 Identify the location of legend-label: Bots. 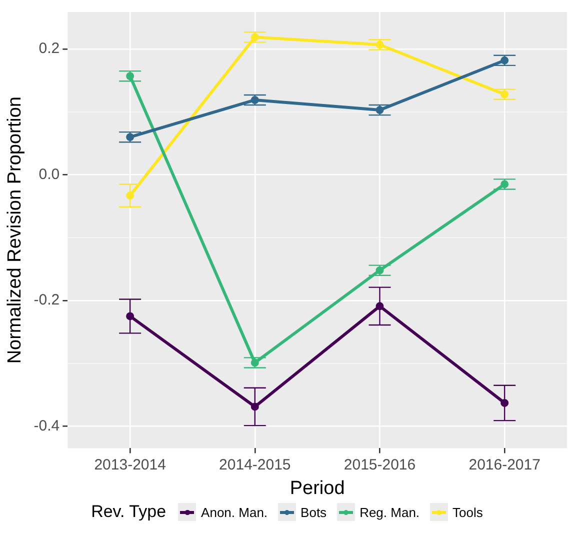
(313, 512).